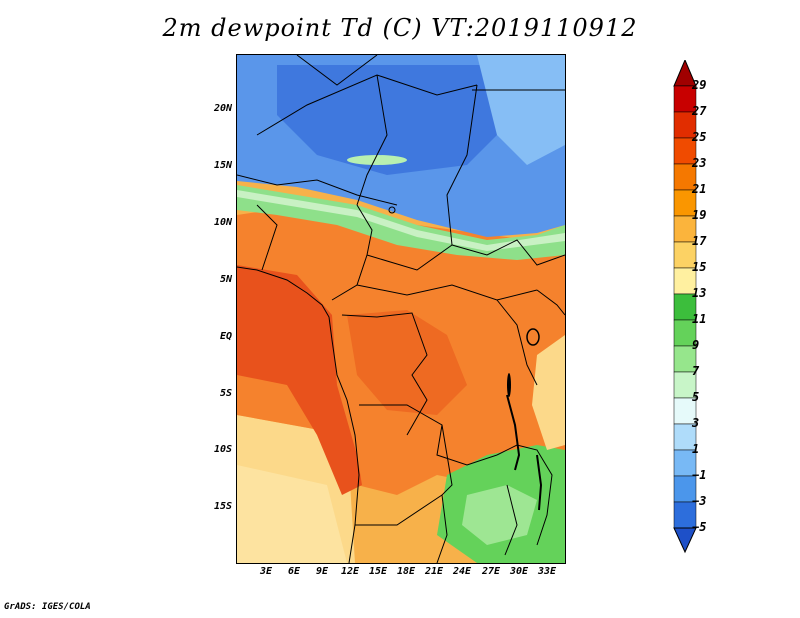 This screenshot has width=800, height=618. Describe the element at coordinates (337, 70) in the screenshot. I see `border-n1` at that location.